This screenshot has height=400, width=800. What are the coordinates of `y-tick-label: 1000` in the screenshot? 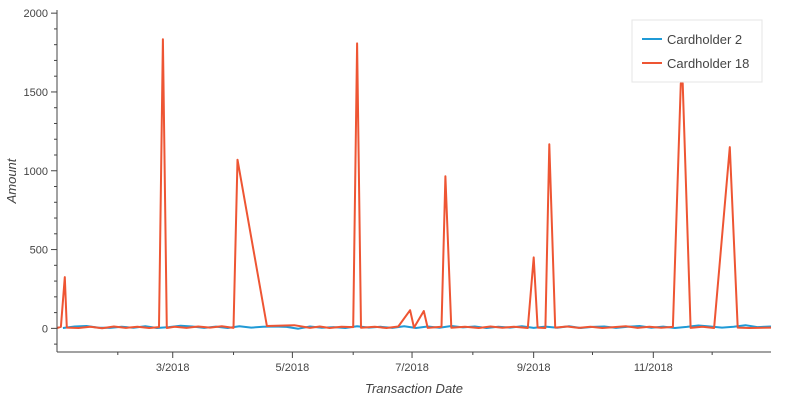 It's located at (36, 172).